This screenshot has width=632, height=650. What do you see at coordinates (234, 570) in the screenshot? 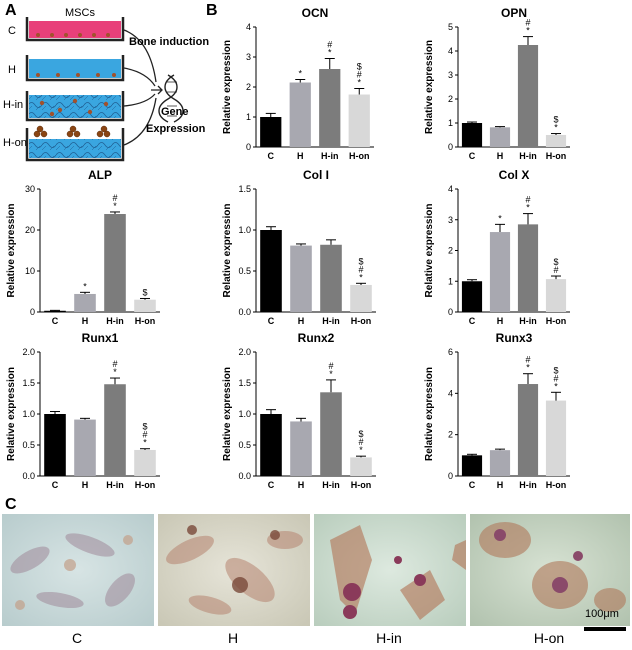
I see `micrograph-h` at bounding box center [234, 570].